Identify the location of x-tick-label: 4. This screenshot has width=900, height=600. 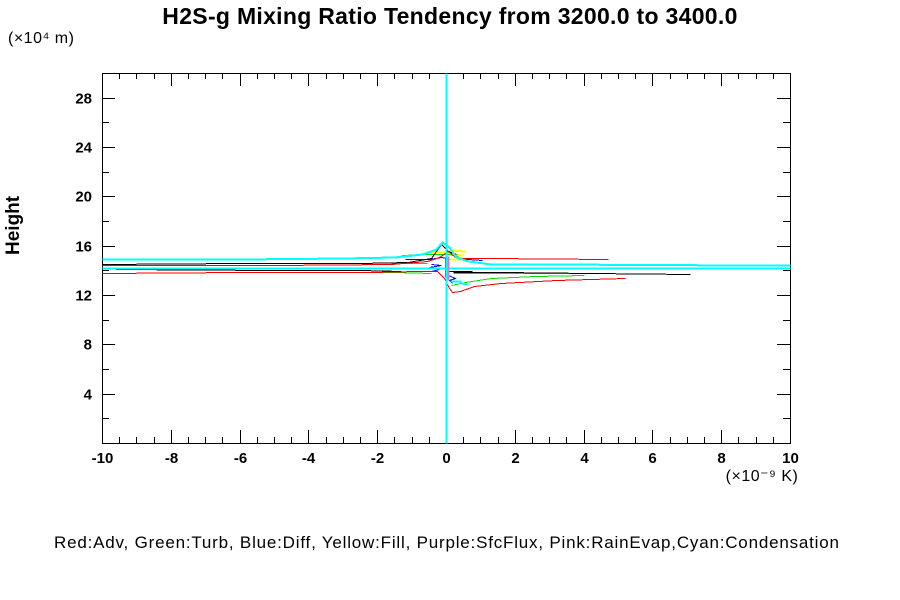
(584, 458).